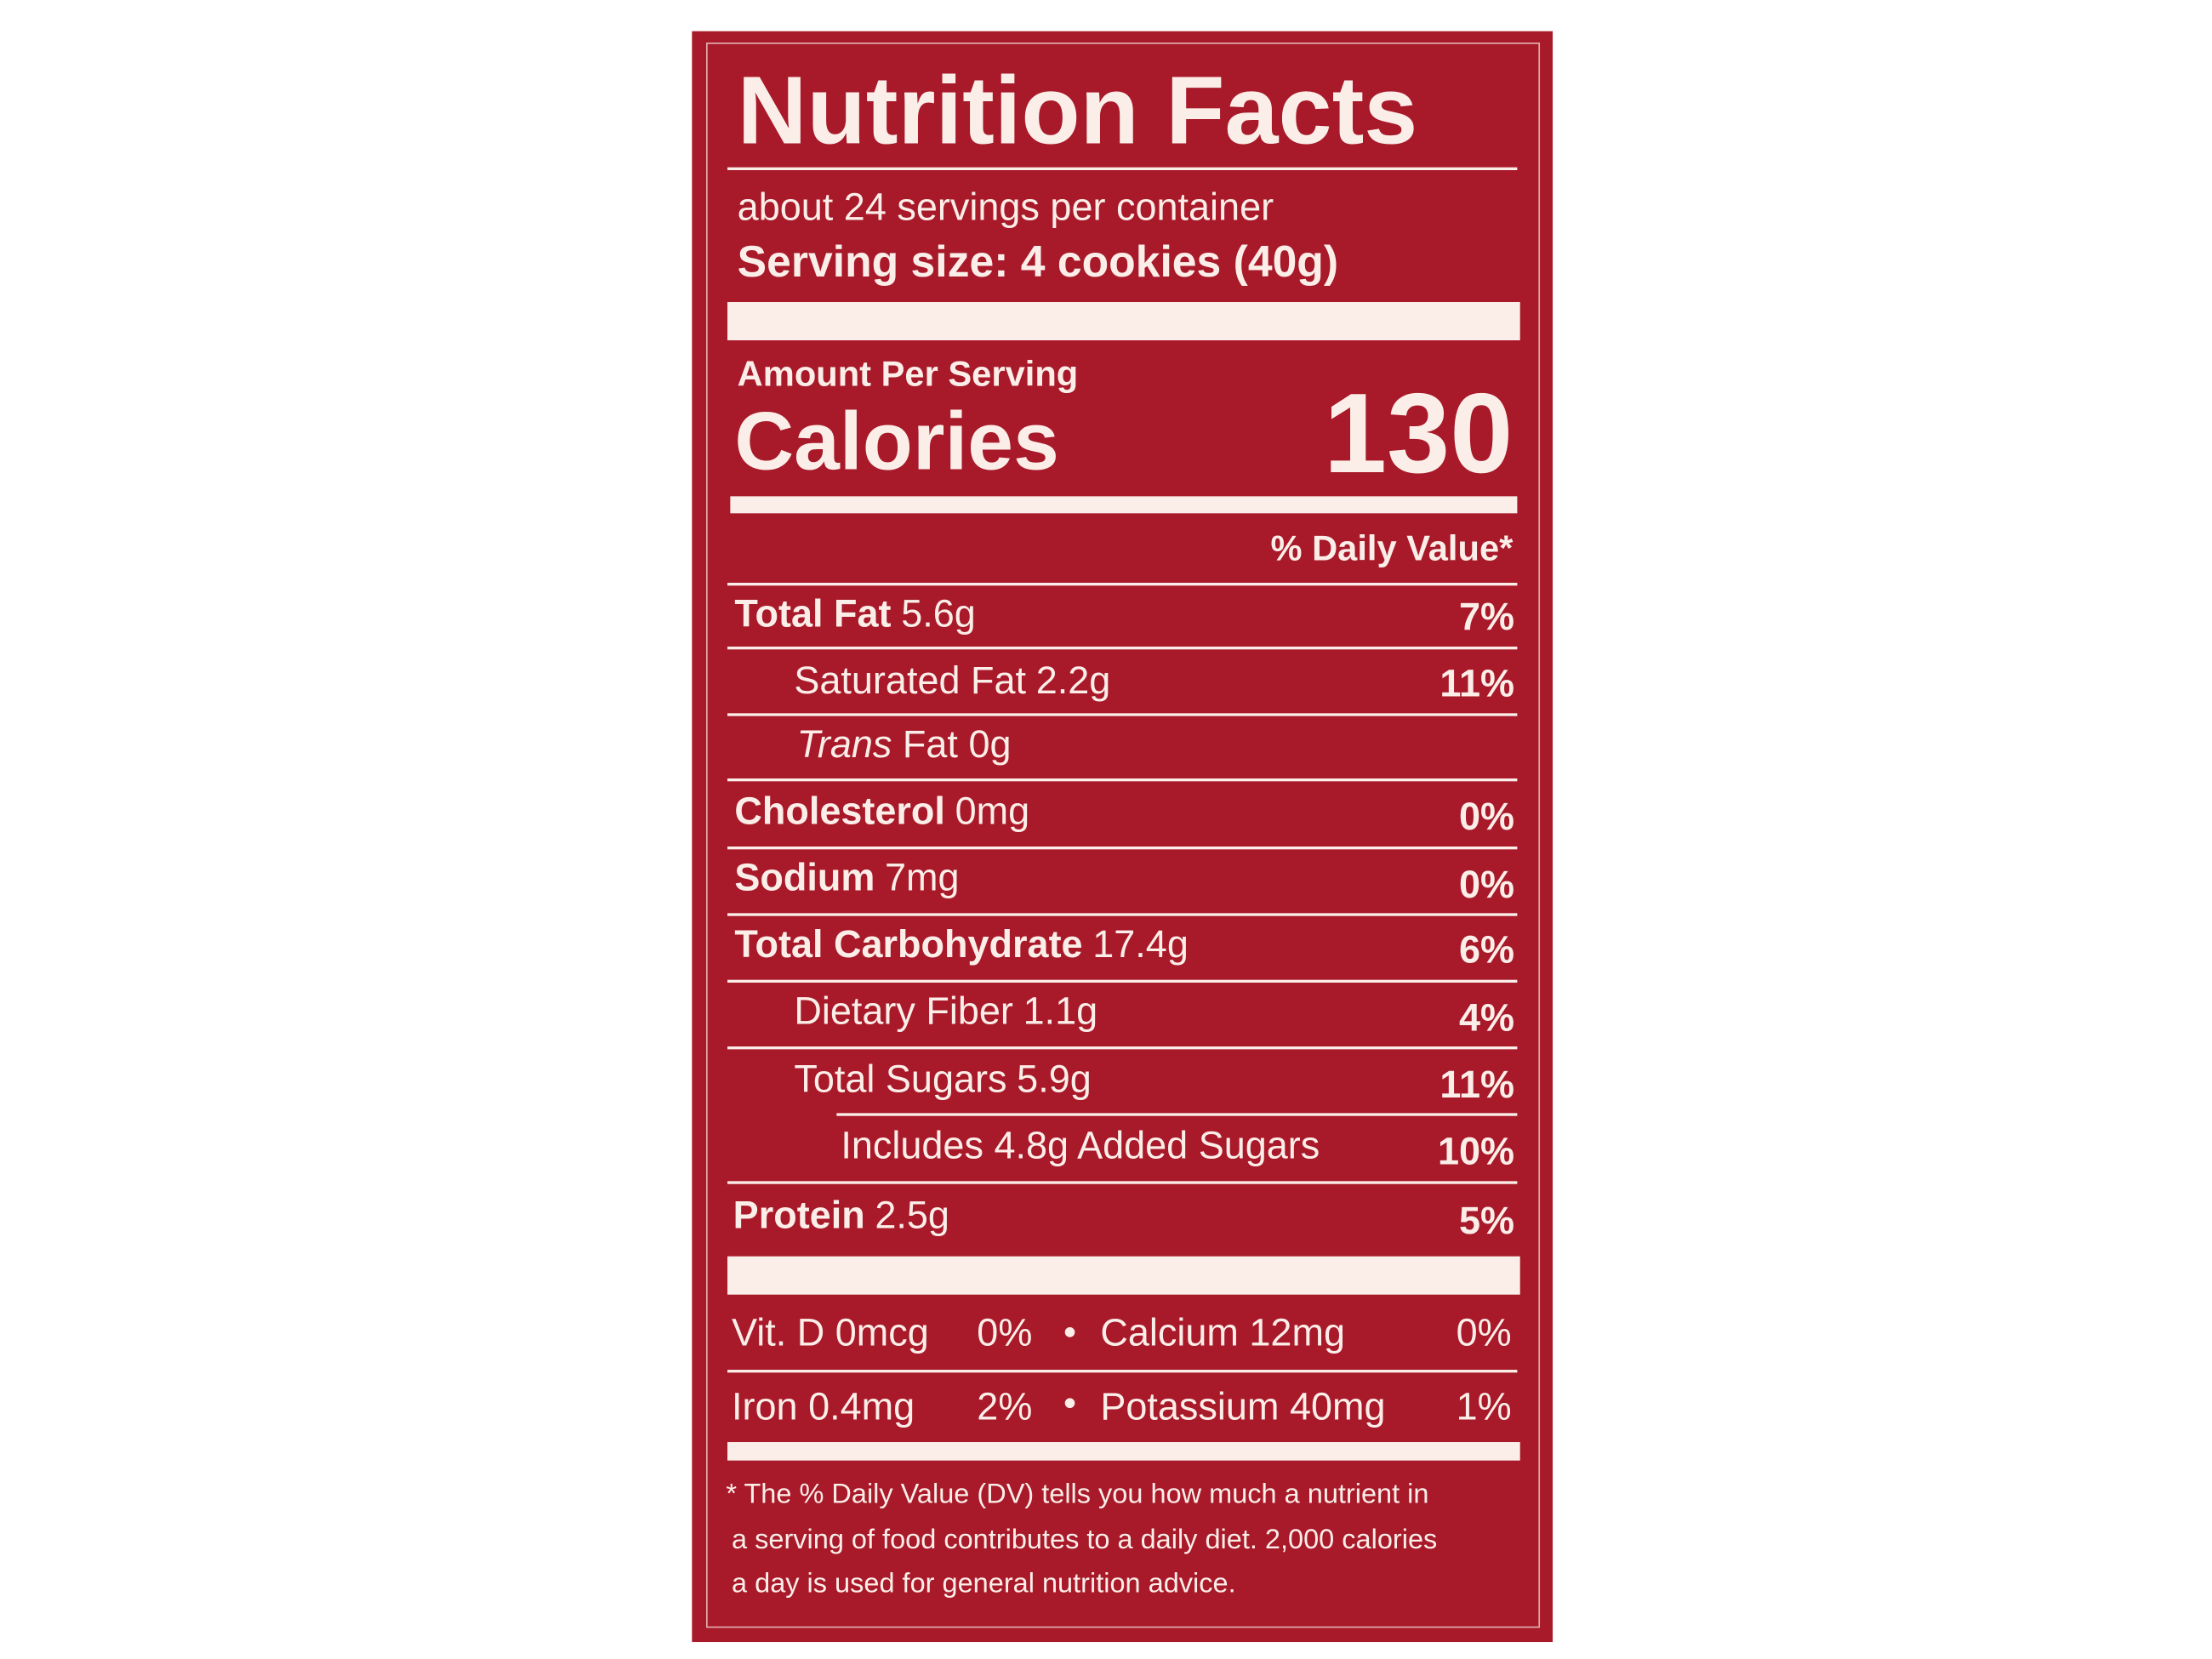 The width and height of the screenshot is (2212, 1659). I want to click on calories-label: Calories, so click(896, 442).